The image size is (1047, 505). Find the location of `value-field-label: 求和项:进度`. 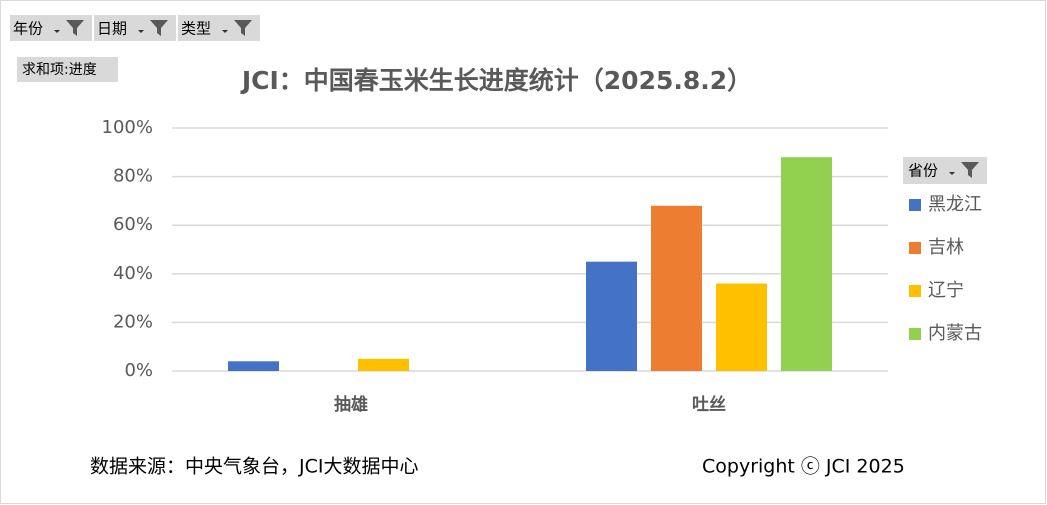

value-field-label: 求和项:进度 is located at coordinates (59, 70).